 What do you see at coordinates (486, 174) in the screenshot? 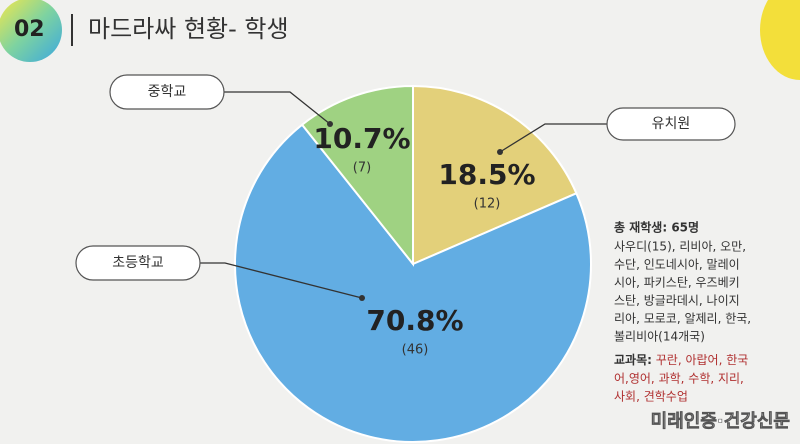
I see `value-label: 18.5%` at bounding box center [486, 174].